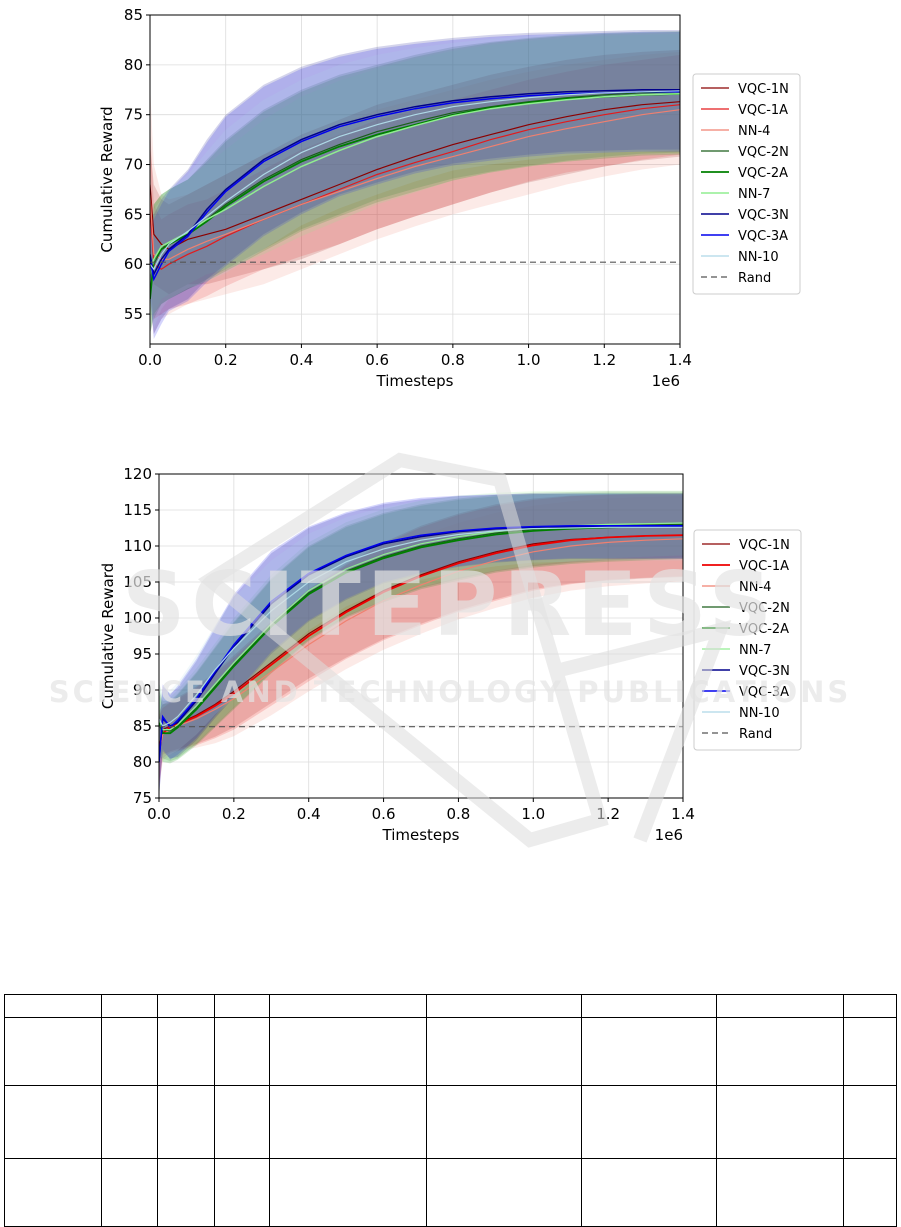  I want to click on band-vqc-1a, so click(421, 641).